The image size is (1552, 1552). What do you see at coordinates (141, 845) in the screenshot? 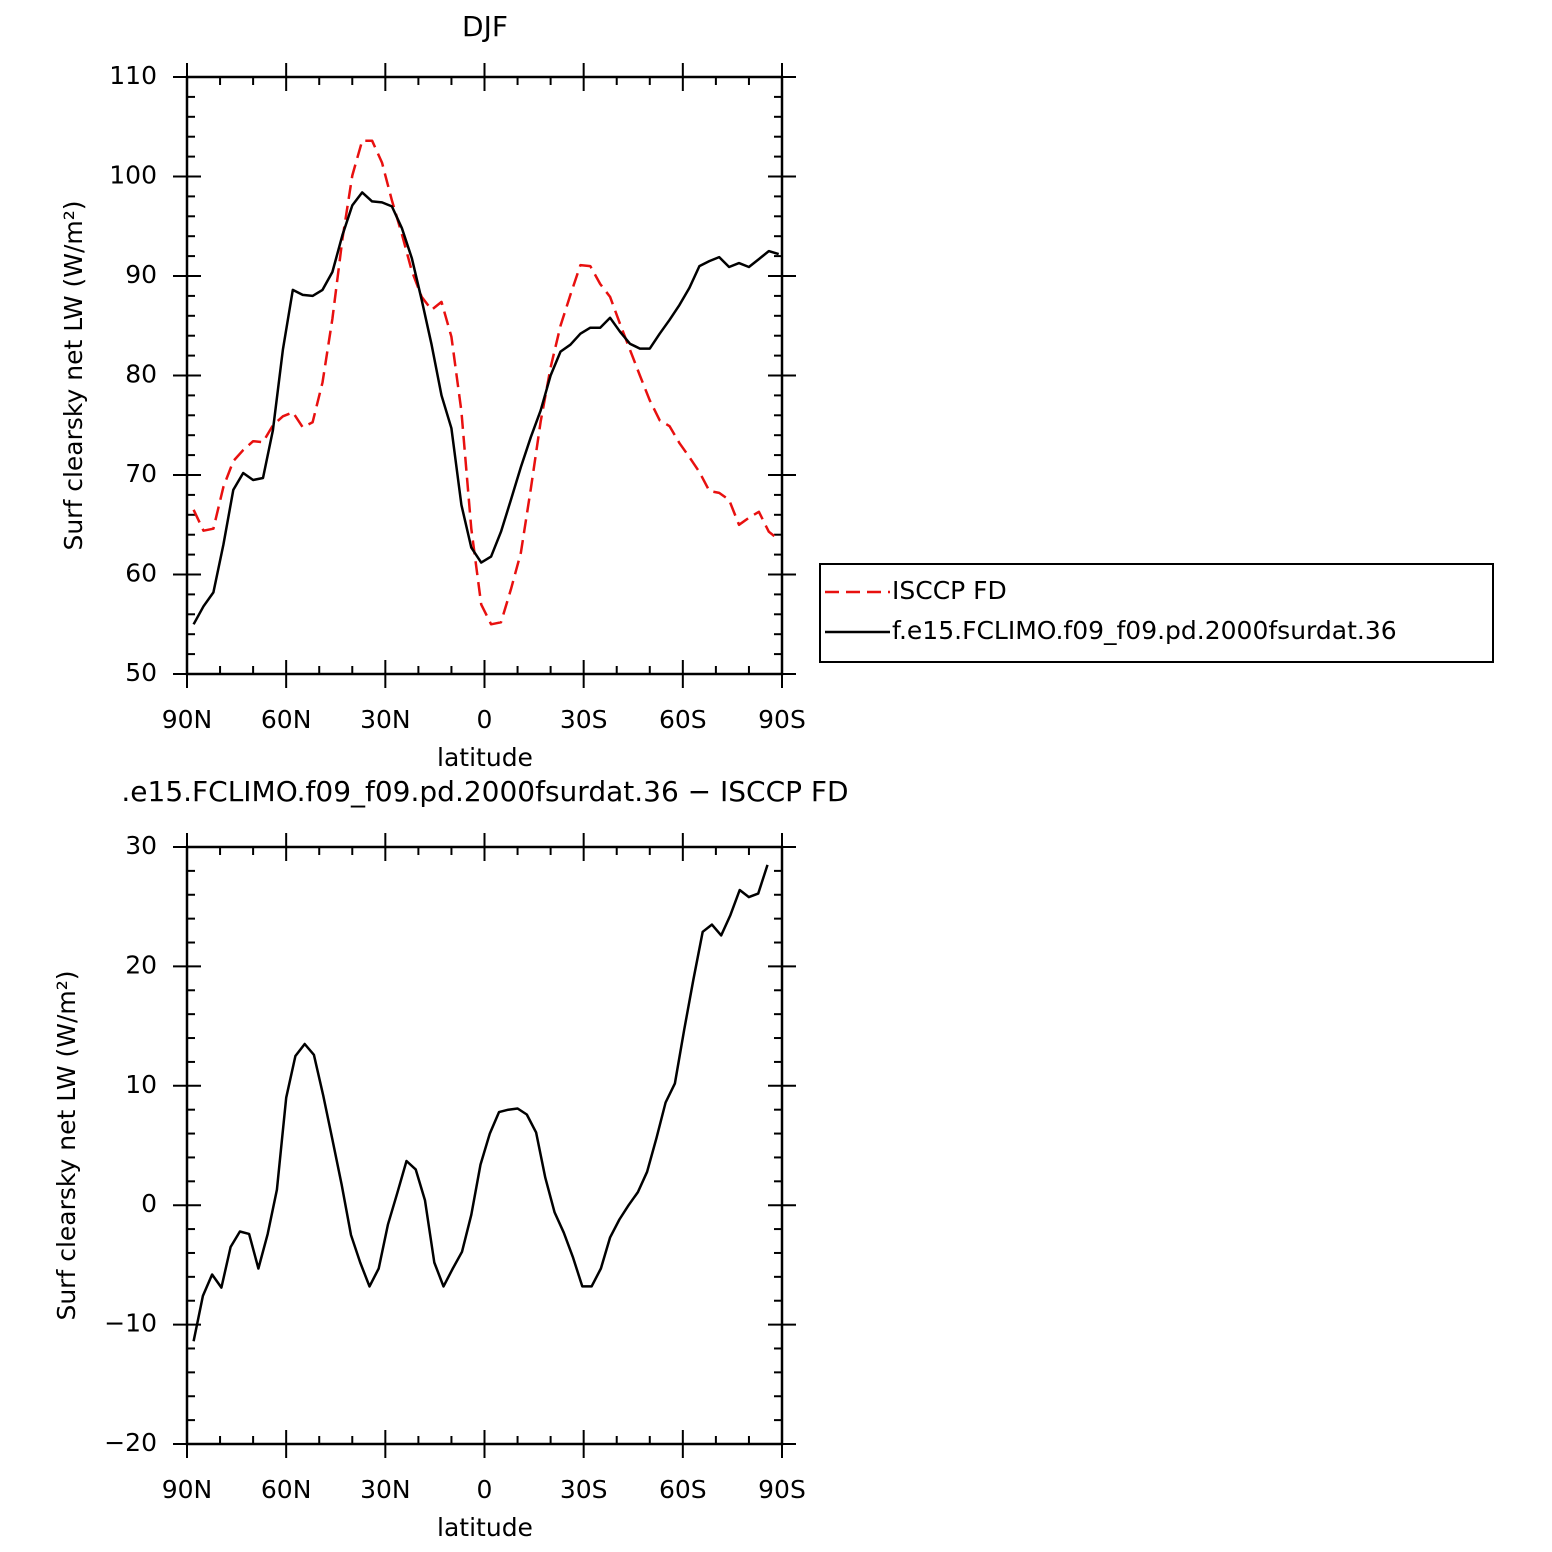
I see `y-tick-label: 30` at bounding box center [141, 845].